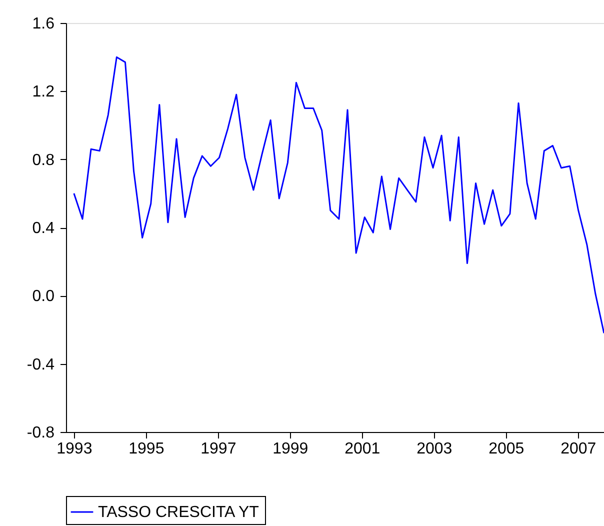 The height and width of the screenshot is (526, 604). Describe the element at coordinates (362, 449) in the screenshot. I see `x-tick-label: 2001` at that location.